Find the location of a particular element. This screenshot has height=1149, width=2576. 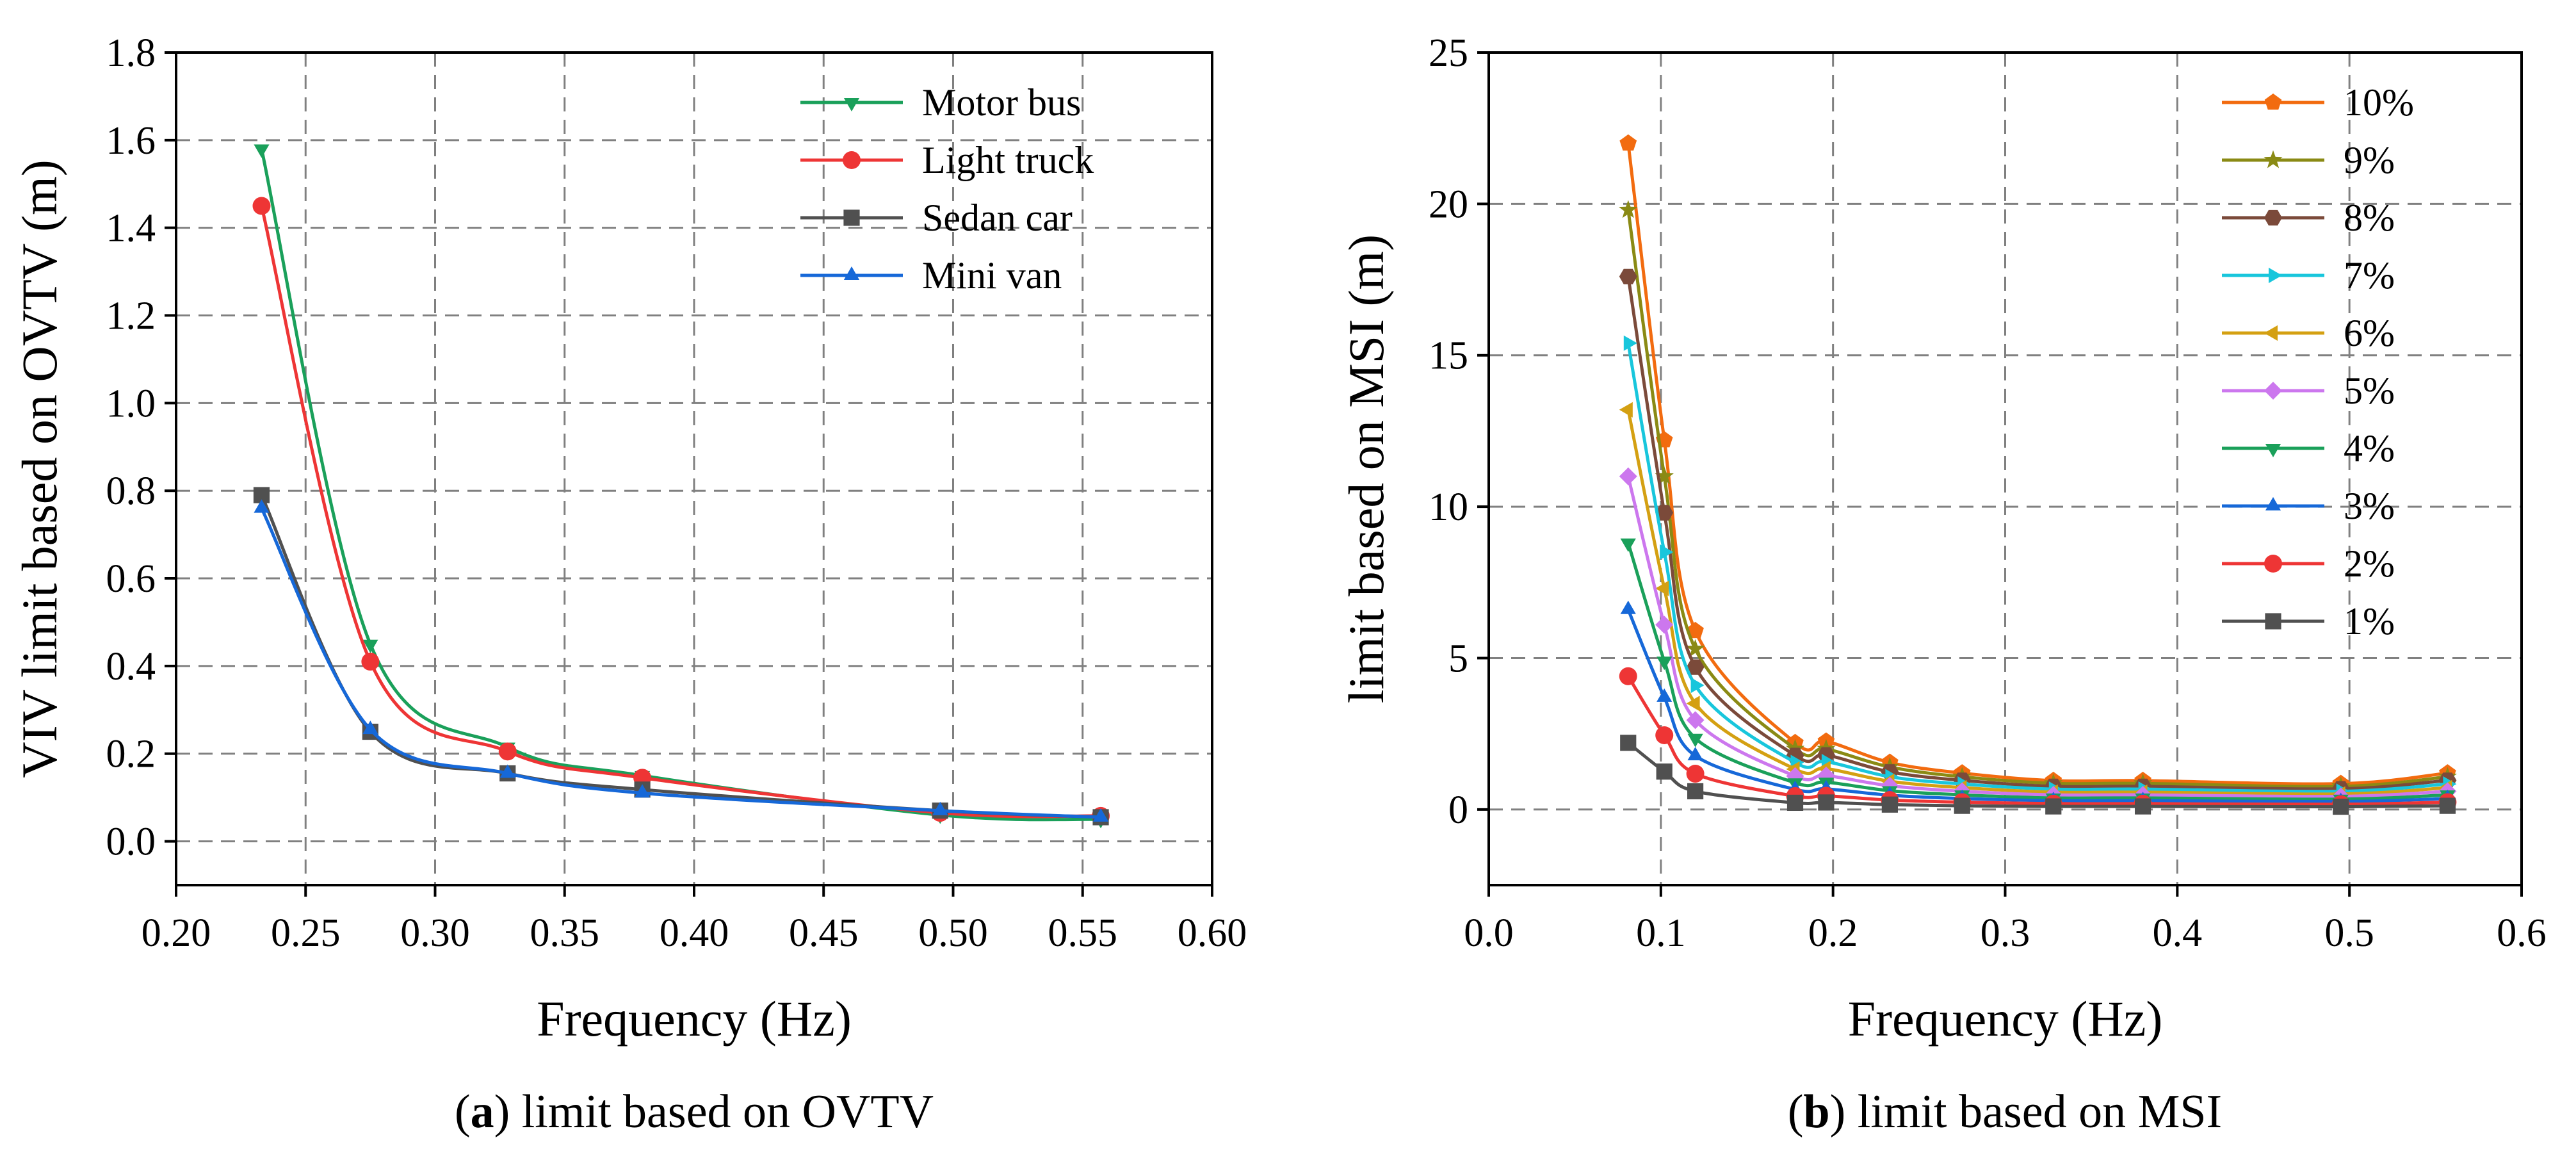

y-tick-label: 20 is located at coordinates (1448, 205).